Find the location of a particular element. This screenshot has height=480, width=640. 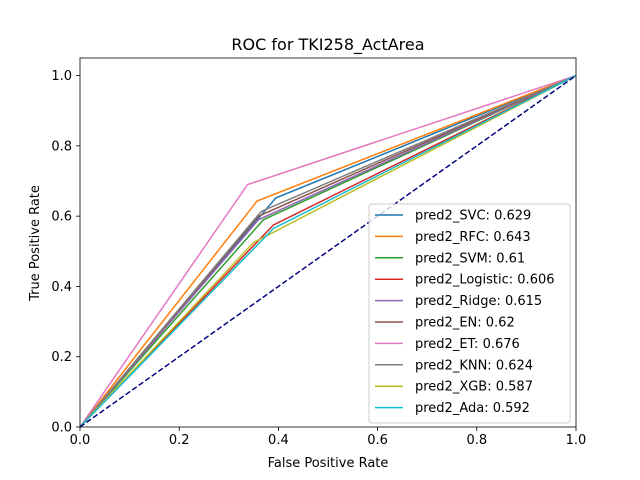

y-tick-label: 1.0 is located at coordinates (61, 76).